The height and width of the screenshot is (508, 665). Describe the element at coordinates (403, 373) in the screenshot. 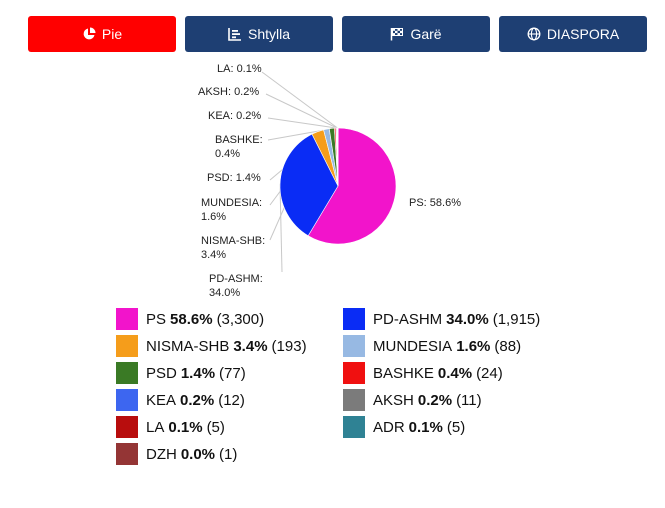

I see `legend-party-name: BASHKE` at that location.